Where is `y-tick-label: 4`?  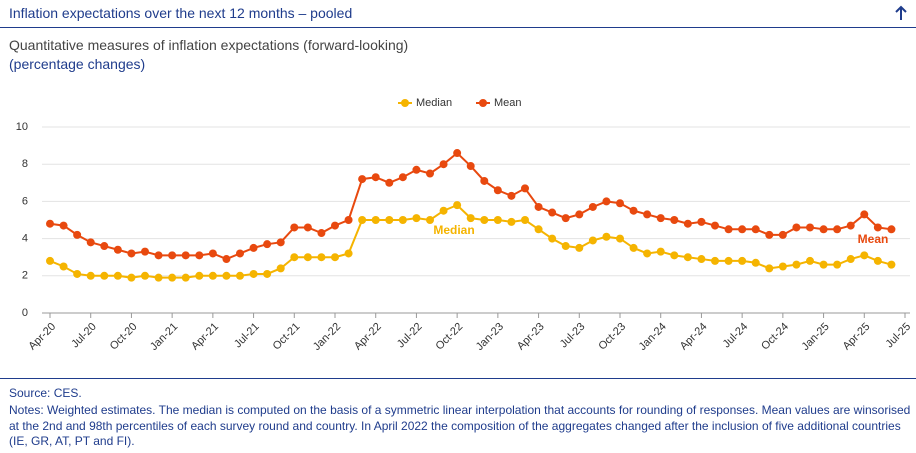 y-tick-label: 4 is located at coordinates (25, 239).